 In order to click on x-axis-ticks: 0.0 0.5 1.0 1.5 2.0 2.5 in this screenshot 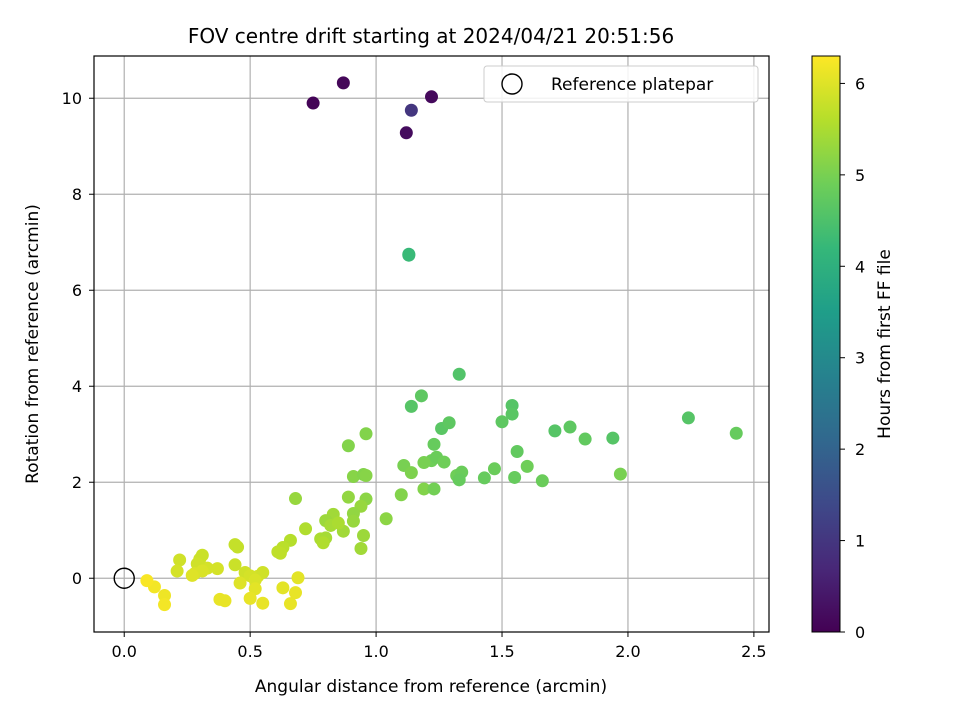, I will do `click(439, 646)`.